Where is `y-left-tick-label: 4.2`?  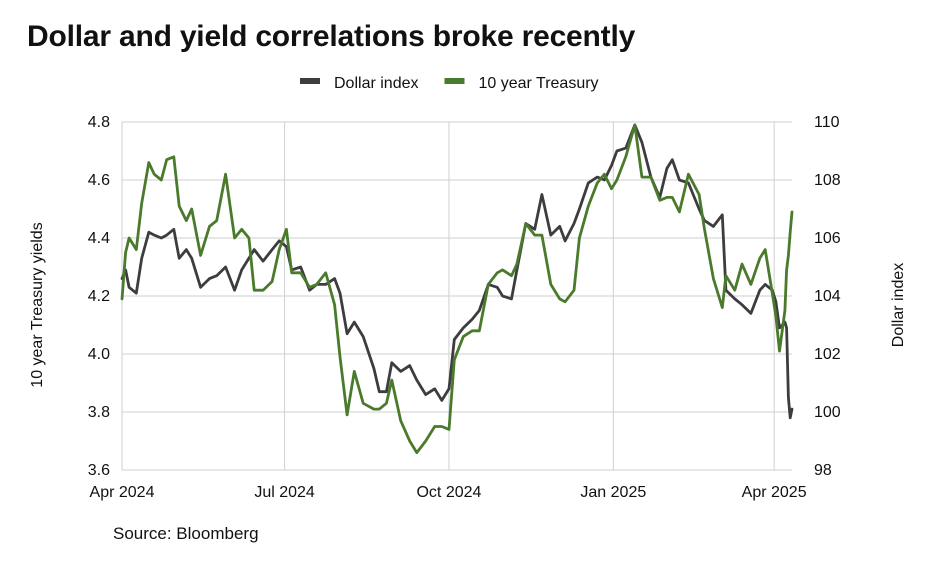 y-left-tick-label: 4.2 is located at coordinates (99, 296).